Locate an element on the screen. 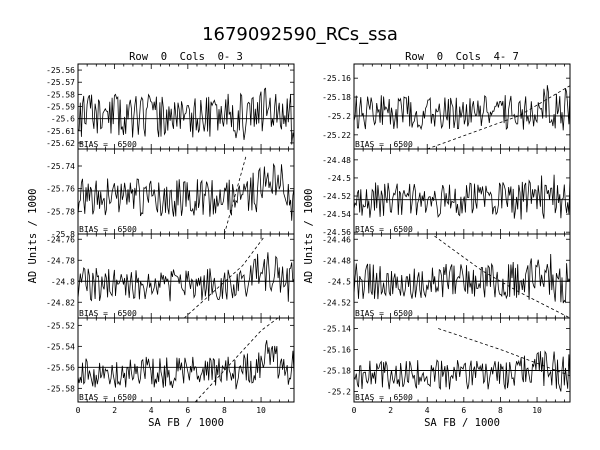  y-tick-label: -25.22 is located at coordinates (336, 135).